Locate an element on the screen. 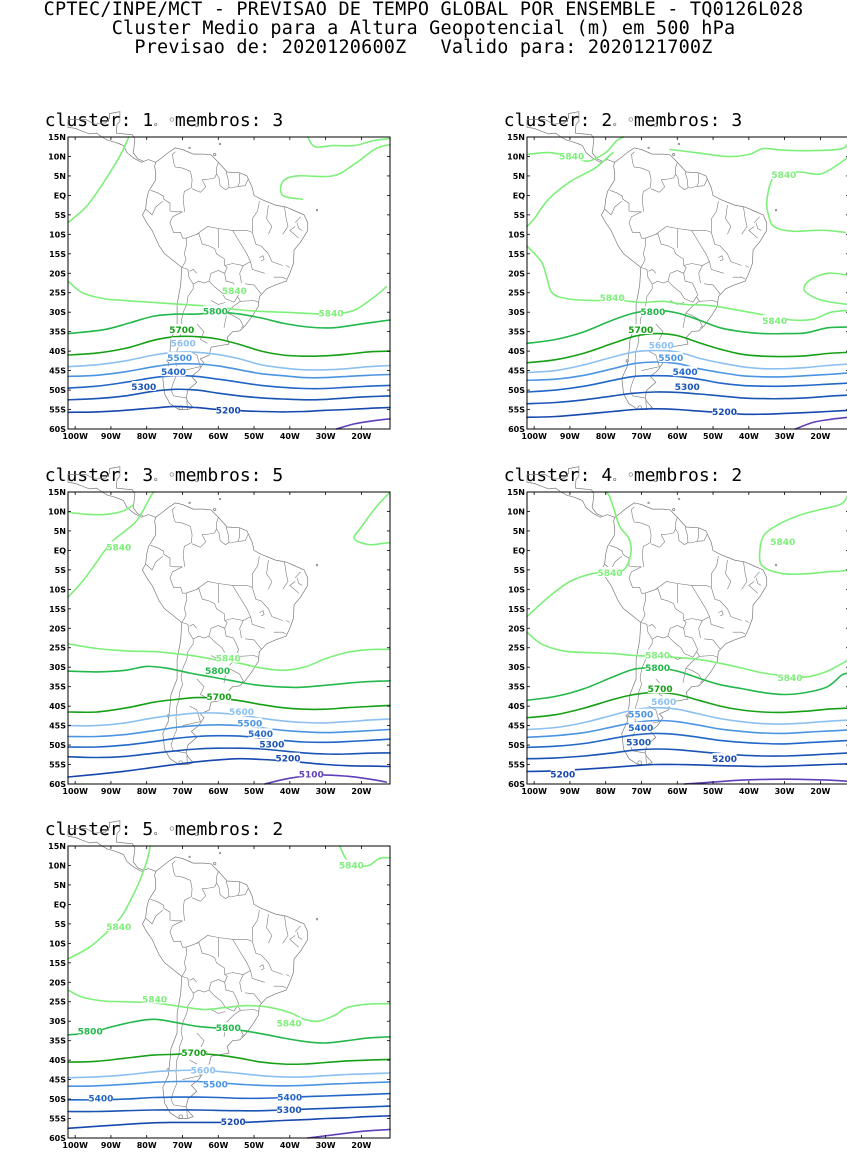 This screenshot has height=1164, width=847. axis-ticks is located at coordinates (229, 638).